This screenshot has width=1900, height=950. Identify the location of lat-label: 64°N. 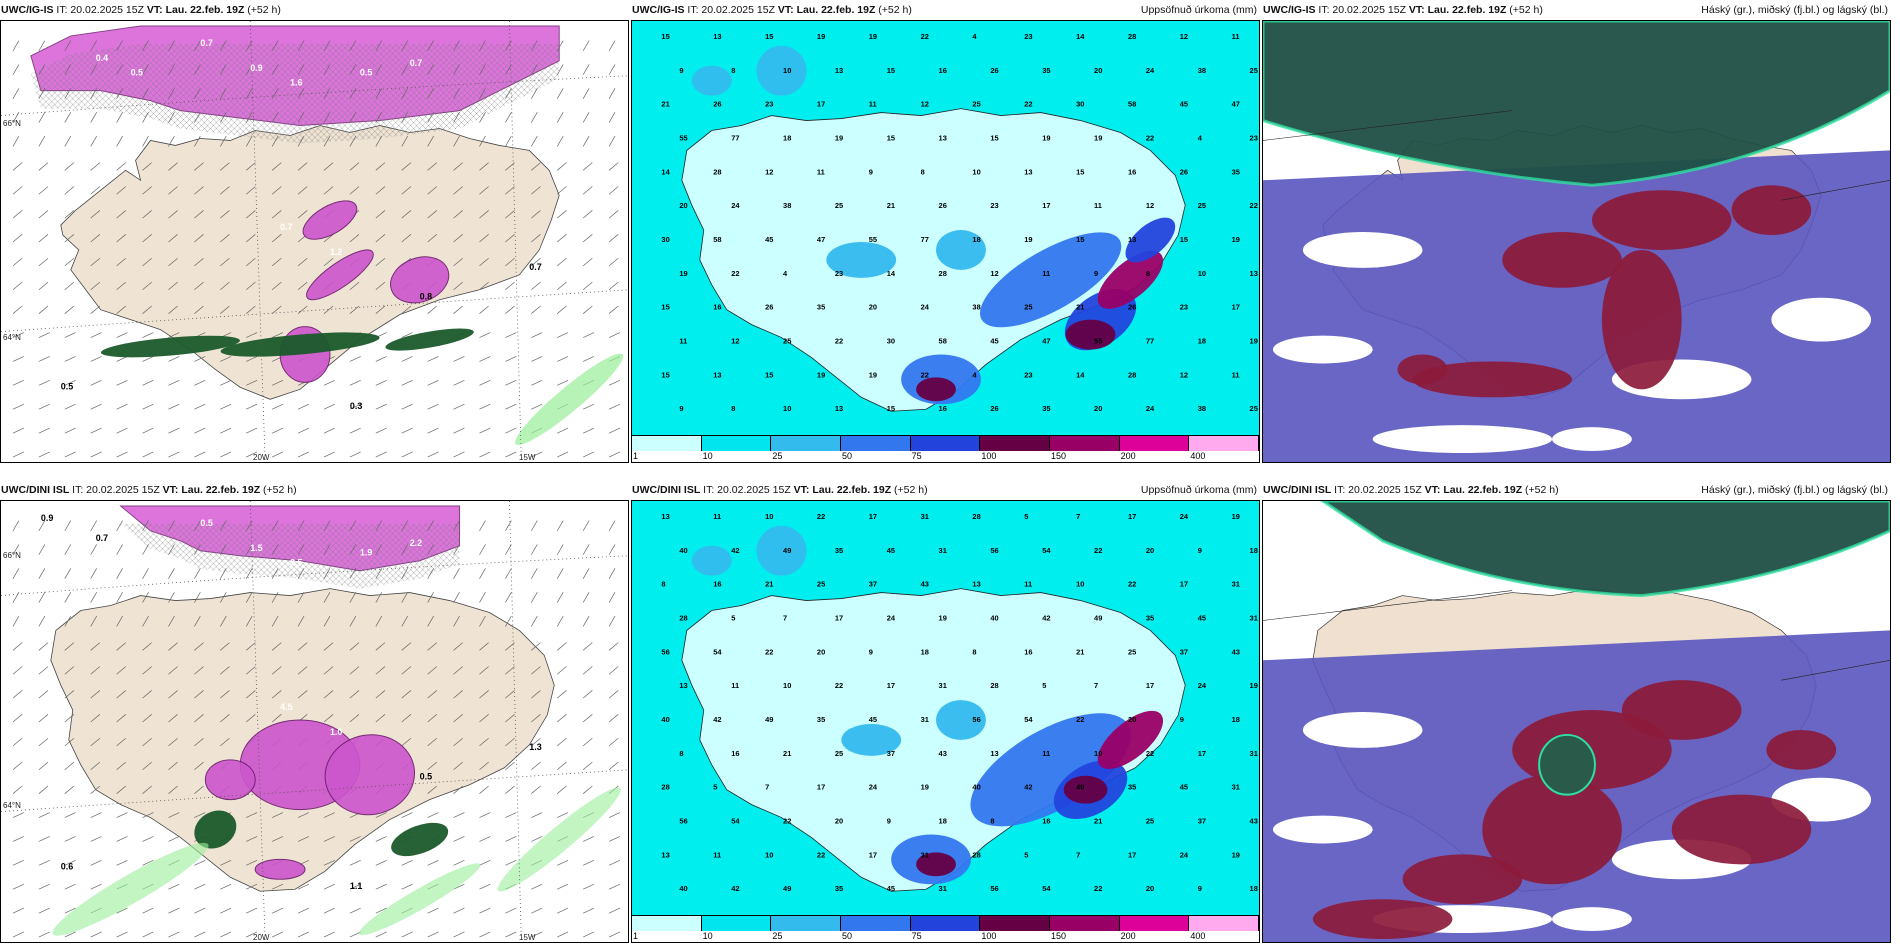
(12, 805).